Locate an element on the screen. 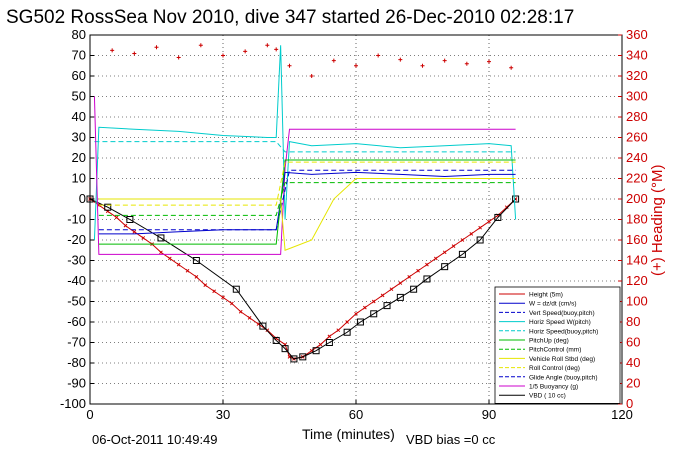 Image resolution: width=681 pixels, height=454 pixels. x-tick-label: 90 is located at coordinates (489, 414).